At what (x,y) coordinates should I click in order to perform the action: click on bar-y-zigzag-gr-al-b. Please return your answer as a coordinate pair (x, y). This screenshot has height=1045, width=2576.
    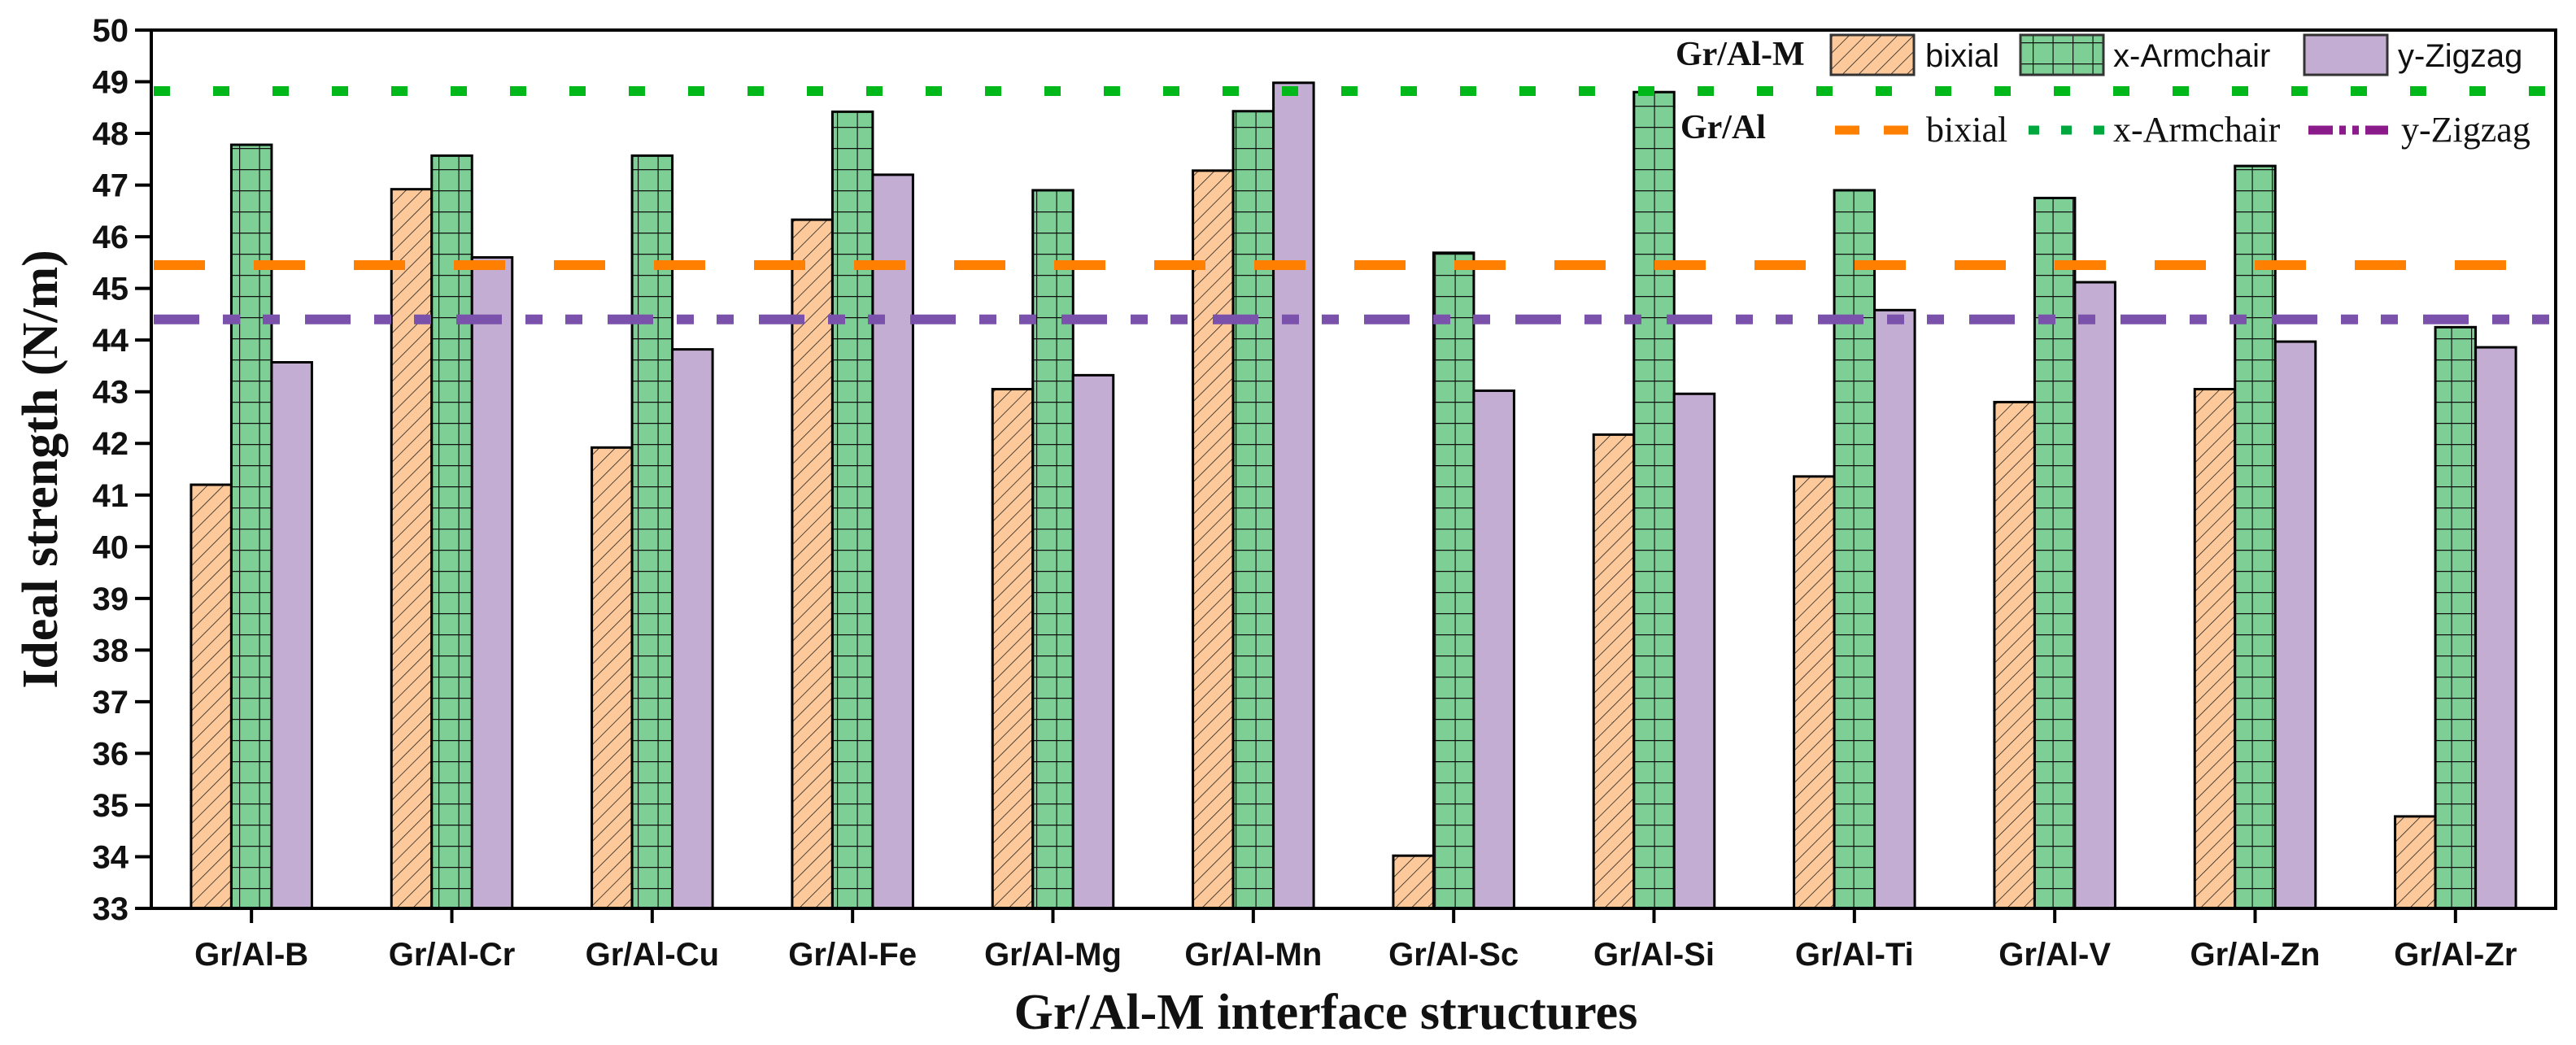
    Looking at the image, I should click on (291, 635).